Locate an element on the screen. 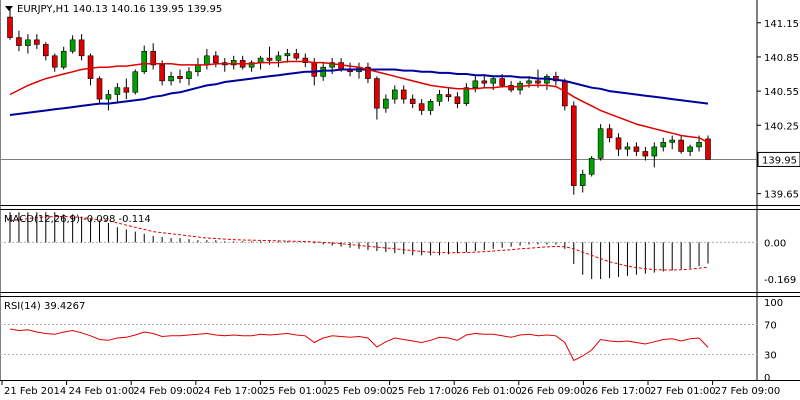 This screenshot has width=800, height=400. rsi-title: RSI(14) 39.4267 is located at coordinates (44, 306).